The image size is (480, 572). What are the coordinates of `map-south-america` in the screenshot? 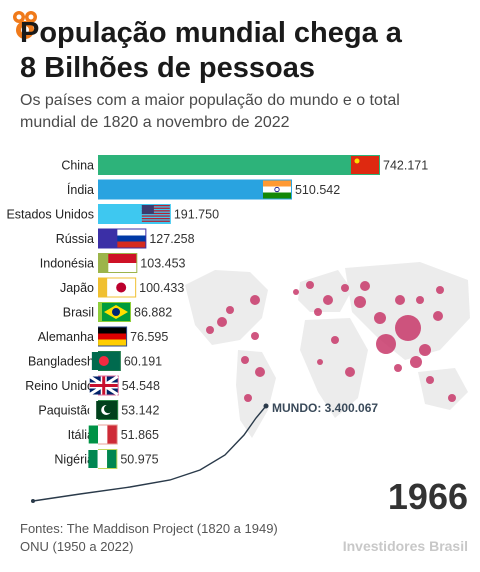 It's located at (256, 394).